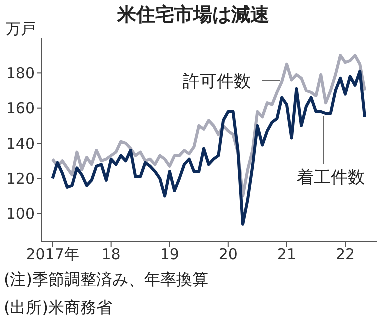 Image resolution: width=387 pixels, height=332 pixels. Describe the element at coordinates (20, 179) in the screenshot. I see `y-tick-label: 120` at that location.